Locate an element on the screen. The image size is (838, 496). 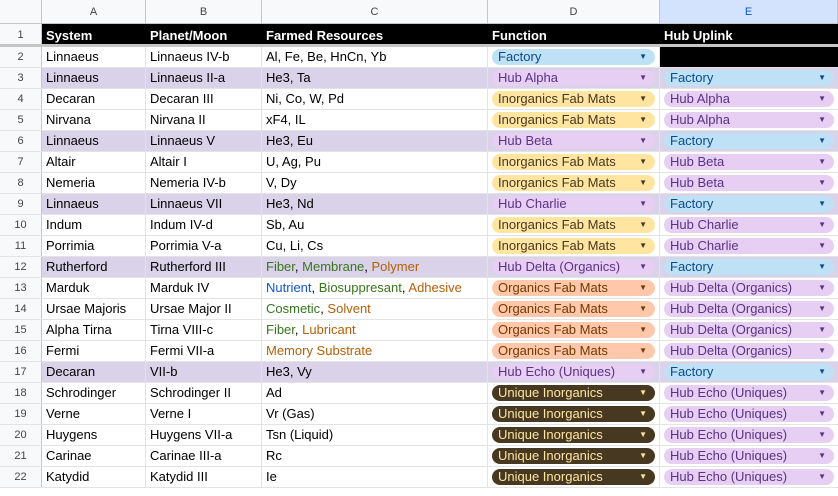
column-header-b: B is located at coordinates (204, 11).